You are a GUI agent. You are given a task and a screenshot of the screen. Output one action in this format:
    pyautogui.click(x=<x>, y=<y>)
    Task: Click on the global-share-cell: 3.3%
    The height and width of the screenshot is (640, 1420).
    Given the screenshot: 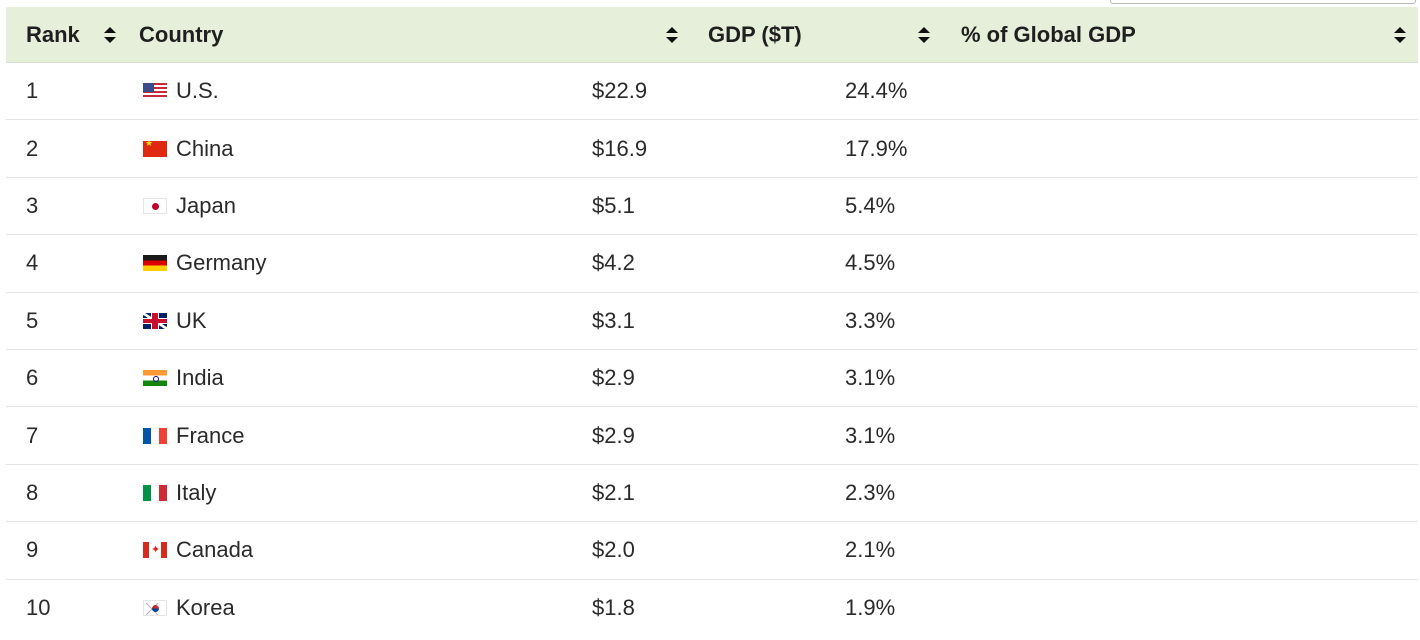 What is the action you would take?
    pyautogui.click(x=870, y=320)
    